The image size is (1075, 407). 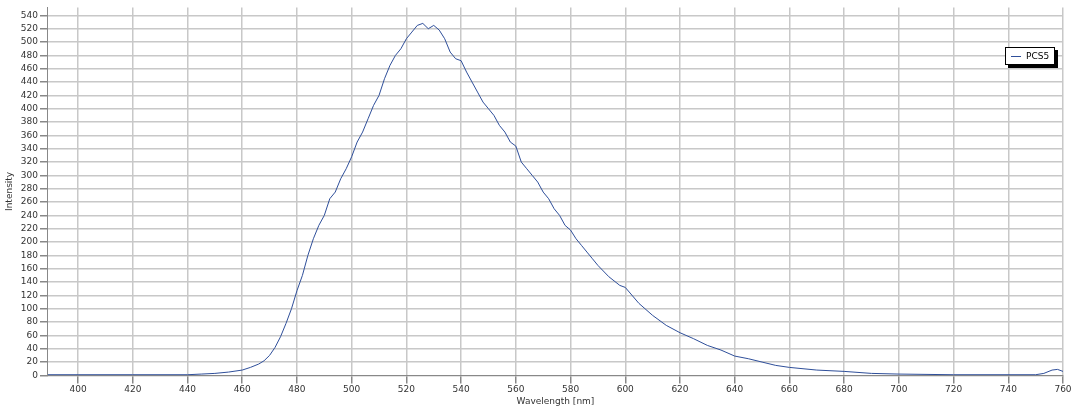 I want to click on x-tick-label: 740, so click(x=1008, y=389).